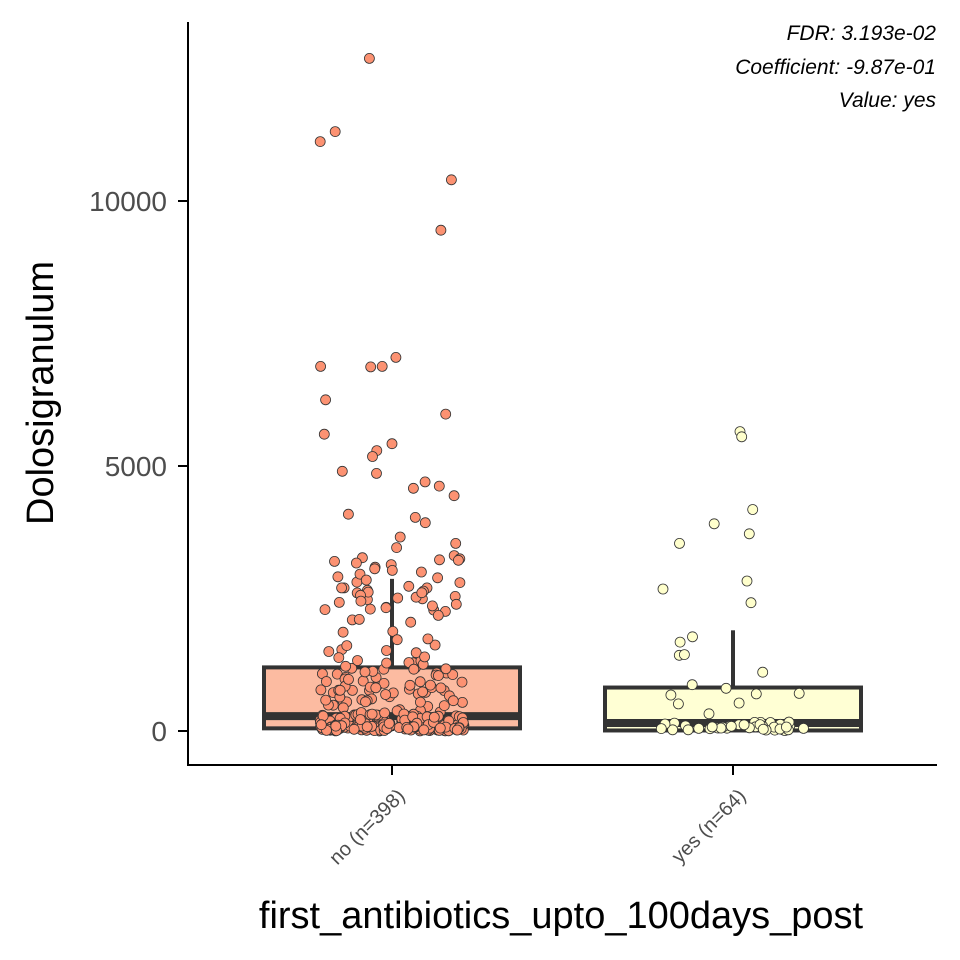 Image resolution: width=960 pixels, height=960 pixels. Describe the element at coordinates (128, 201) in the screenshot. I see `y-tick-label: 10000` at that location.